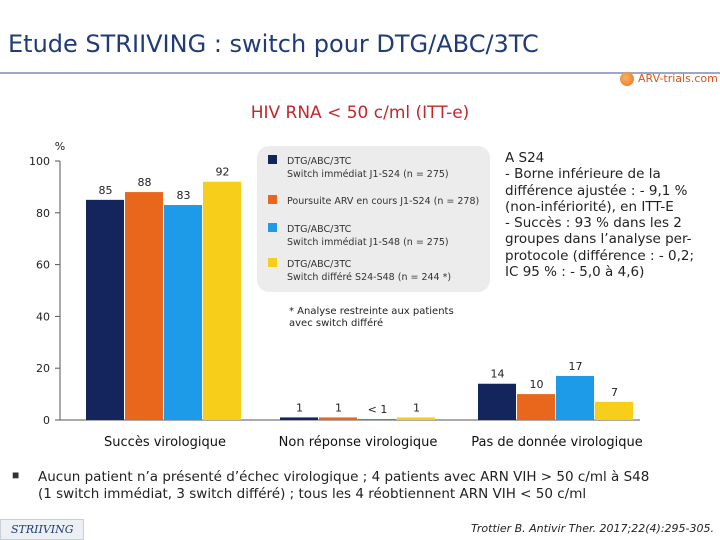 This screenshot has height=540, width=720. Describe the element at coordinates (43, 316) in the screenshot. I see `y-tick-label: 40` at that location.